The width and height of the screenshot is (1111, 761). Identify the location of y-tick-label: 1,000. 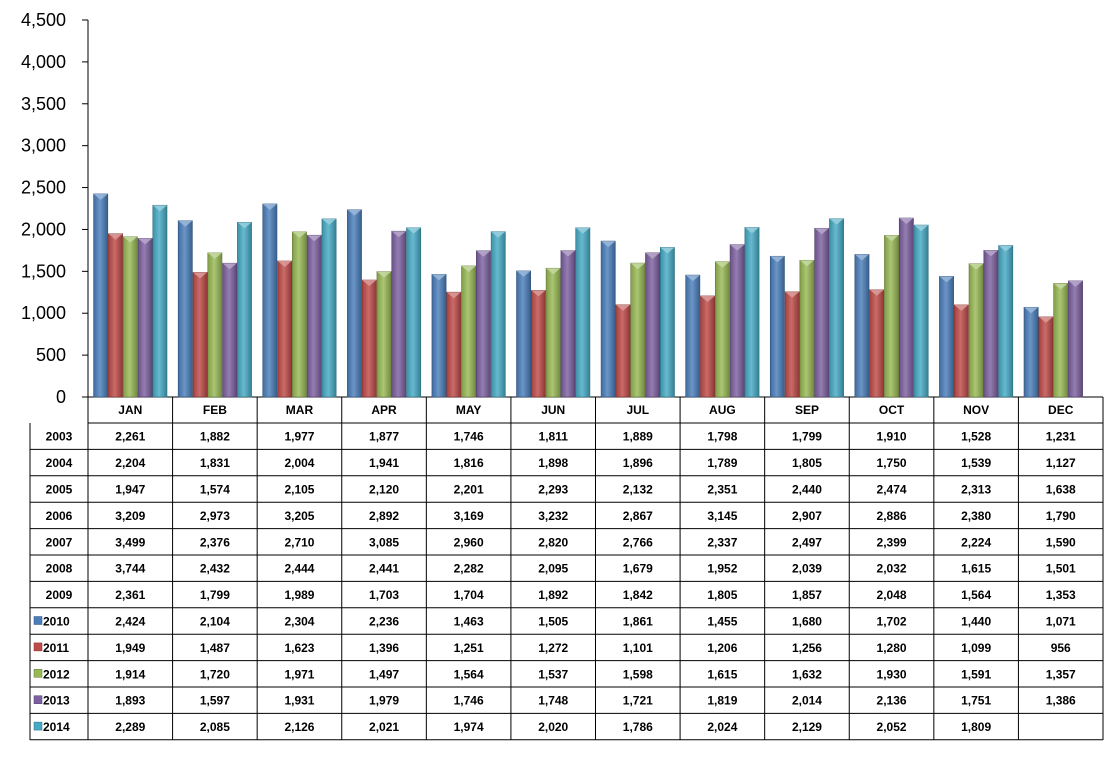
(43, 313).